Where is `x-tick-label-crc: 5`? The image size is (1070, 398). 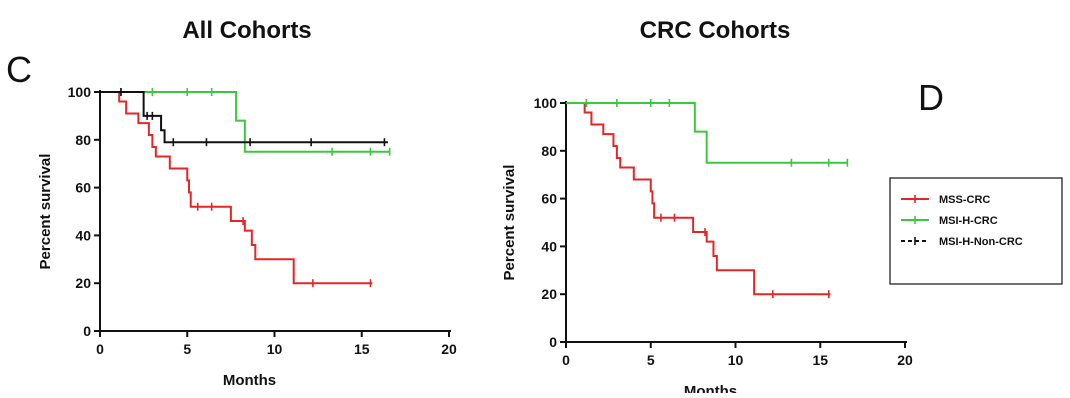 x-tick-label-crc: 5 is located at coordinates (651, 360).